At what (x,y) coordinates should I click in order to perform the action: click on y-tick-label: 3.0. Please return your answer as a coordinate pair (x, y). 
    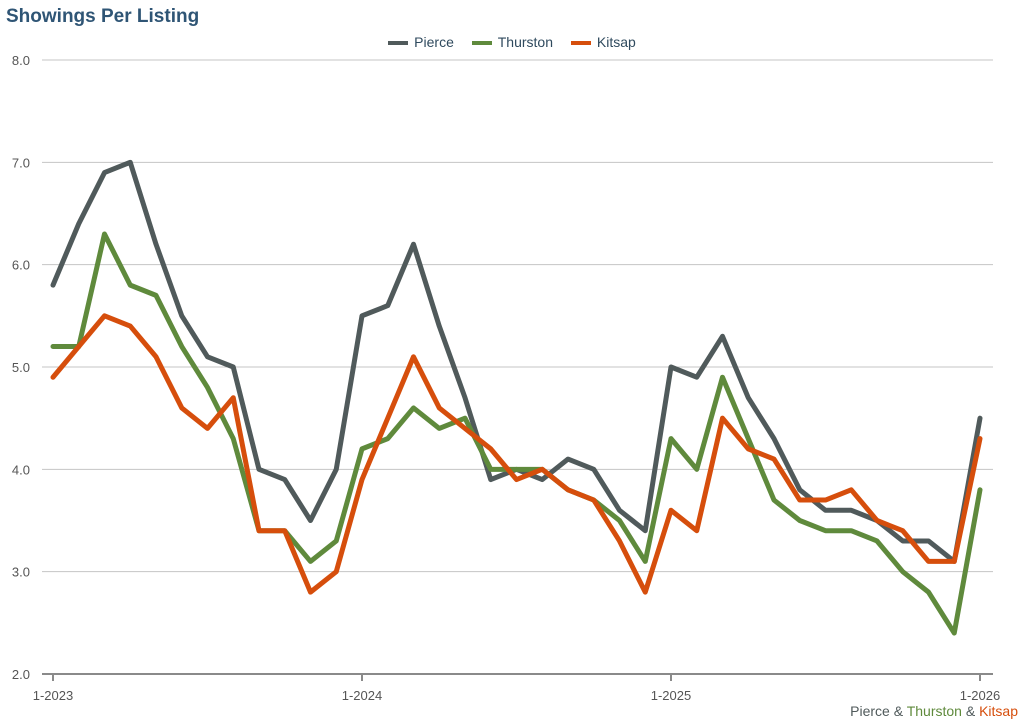
    Looking at the image, I should click on (21, 572).